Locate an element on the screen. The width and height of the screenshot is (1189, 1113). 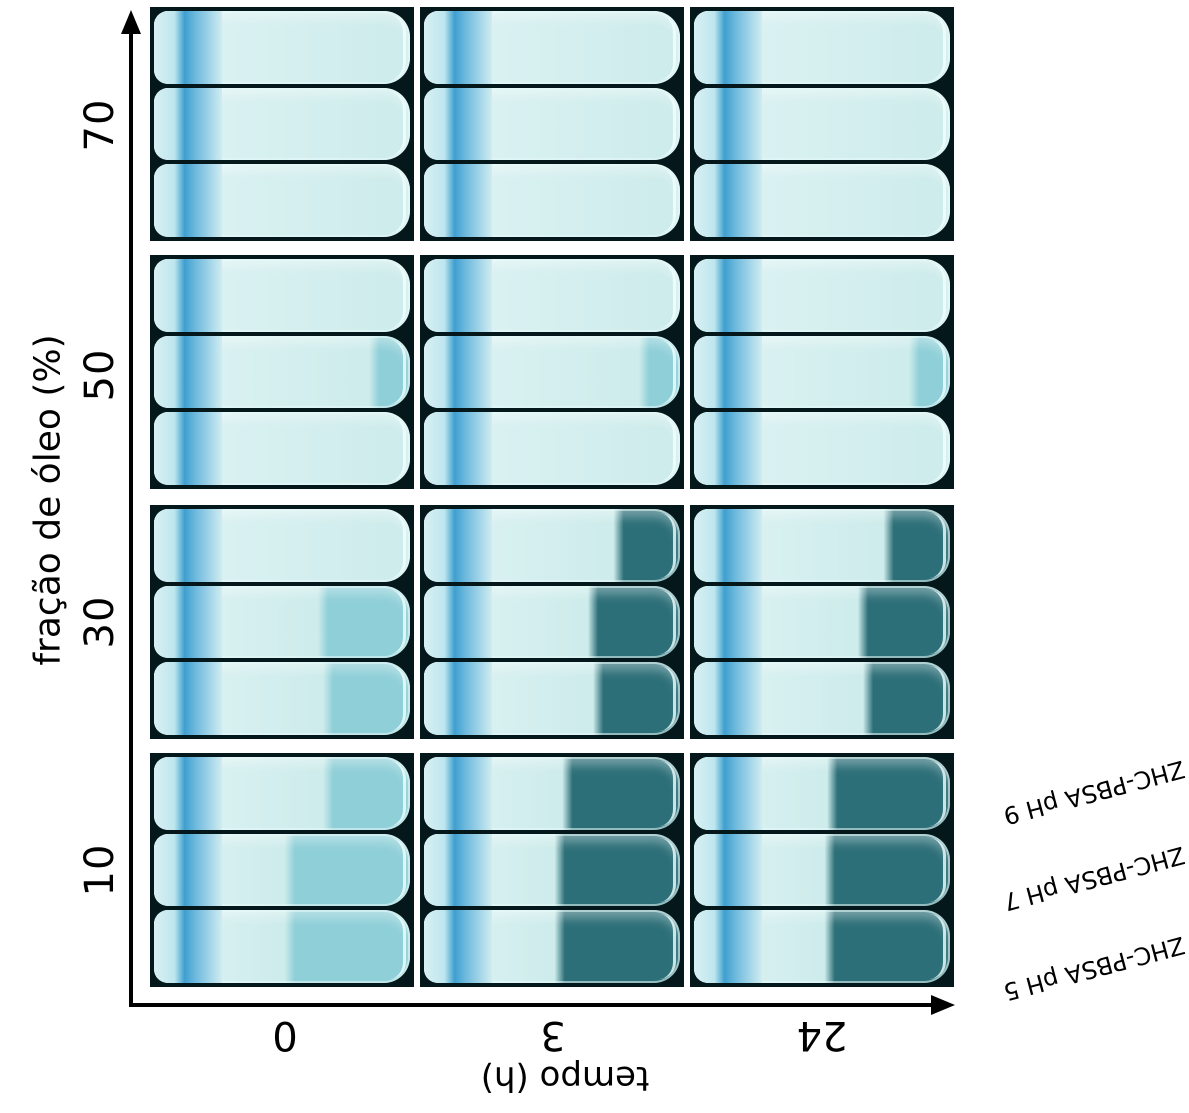
x-axis-title: tempo (h) is located at coordinates (565, 1078).